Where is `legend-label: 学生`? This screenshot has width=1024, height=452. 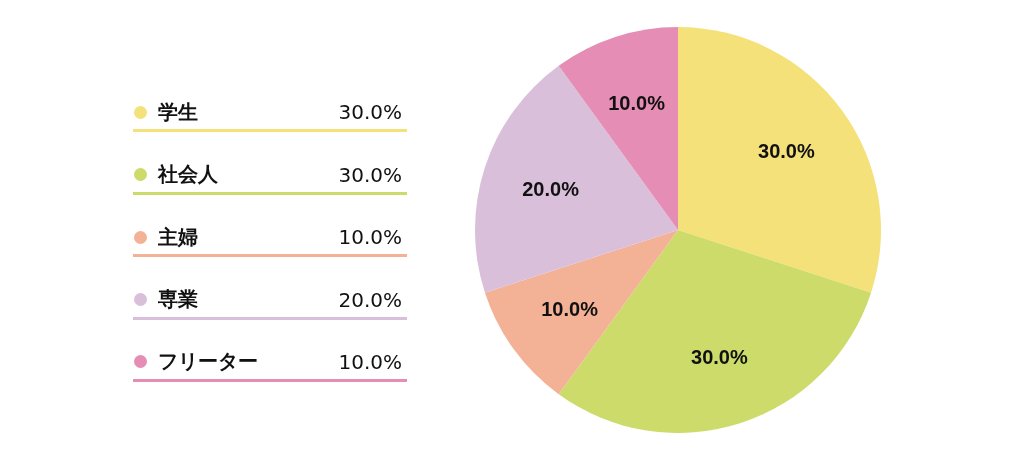
legend-label: 学生 is located at coordinates (178, 112).